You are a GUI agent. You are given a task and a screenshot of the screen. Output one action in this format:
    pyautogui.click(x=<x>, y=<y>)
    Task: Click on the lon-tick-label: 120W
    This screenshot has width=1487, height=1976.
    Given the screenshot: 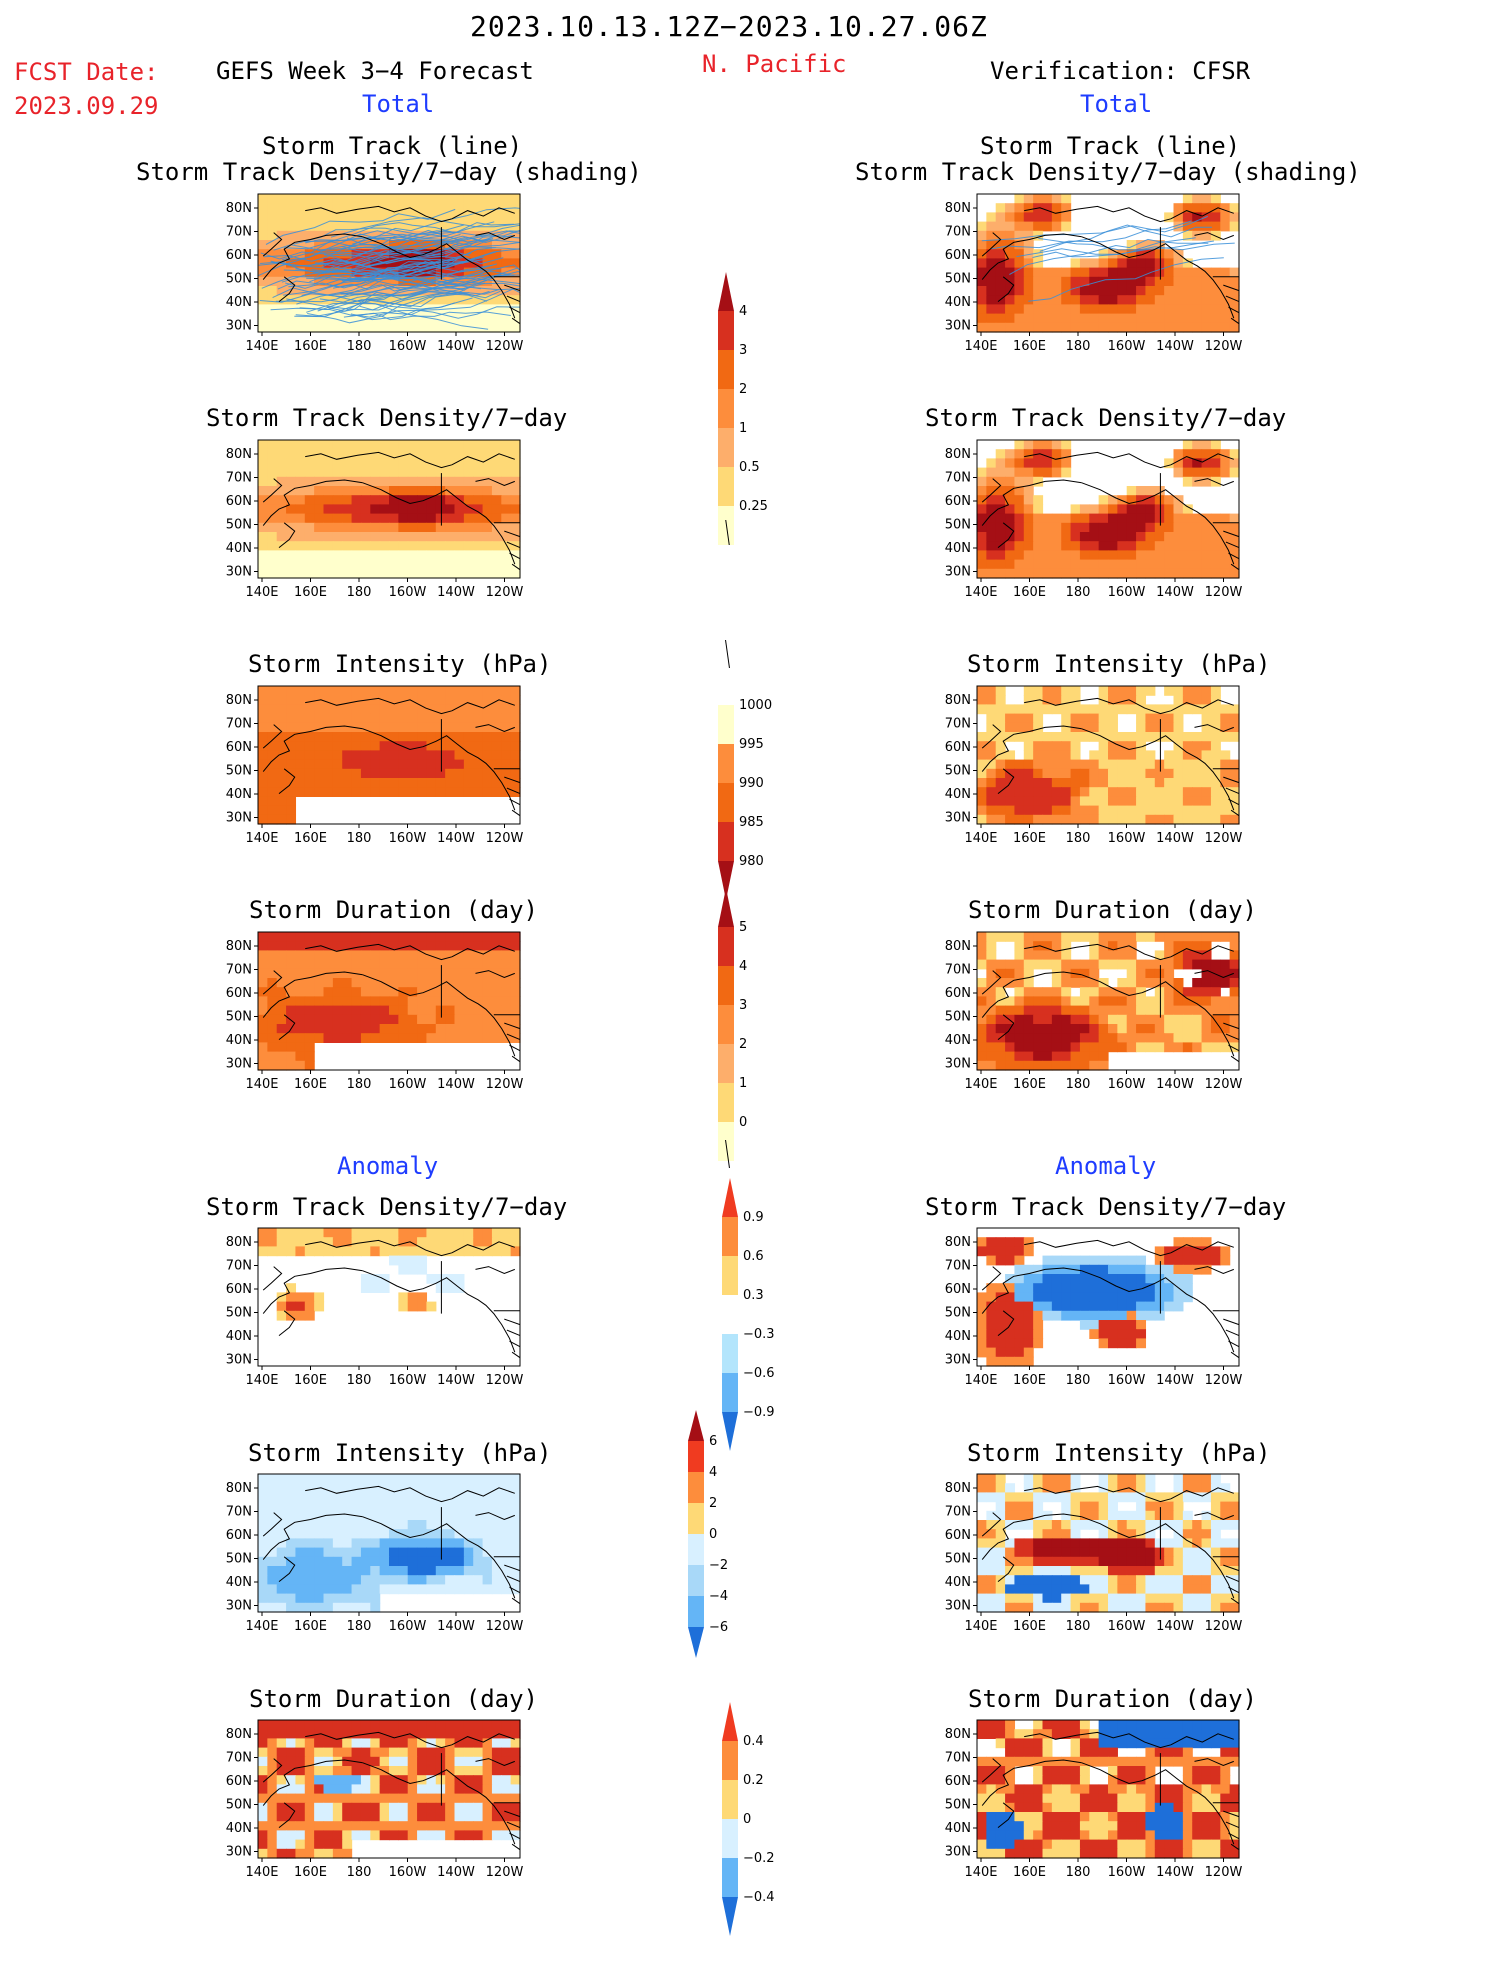 What is the action you would take?
    pyautogui.click(x=505, y=1084)
    